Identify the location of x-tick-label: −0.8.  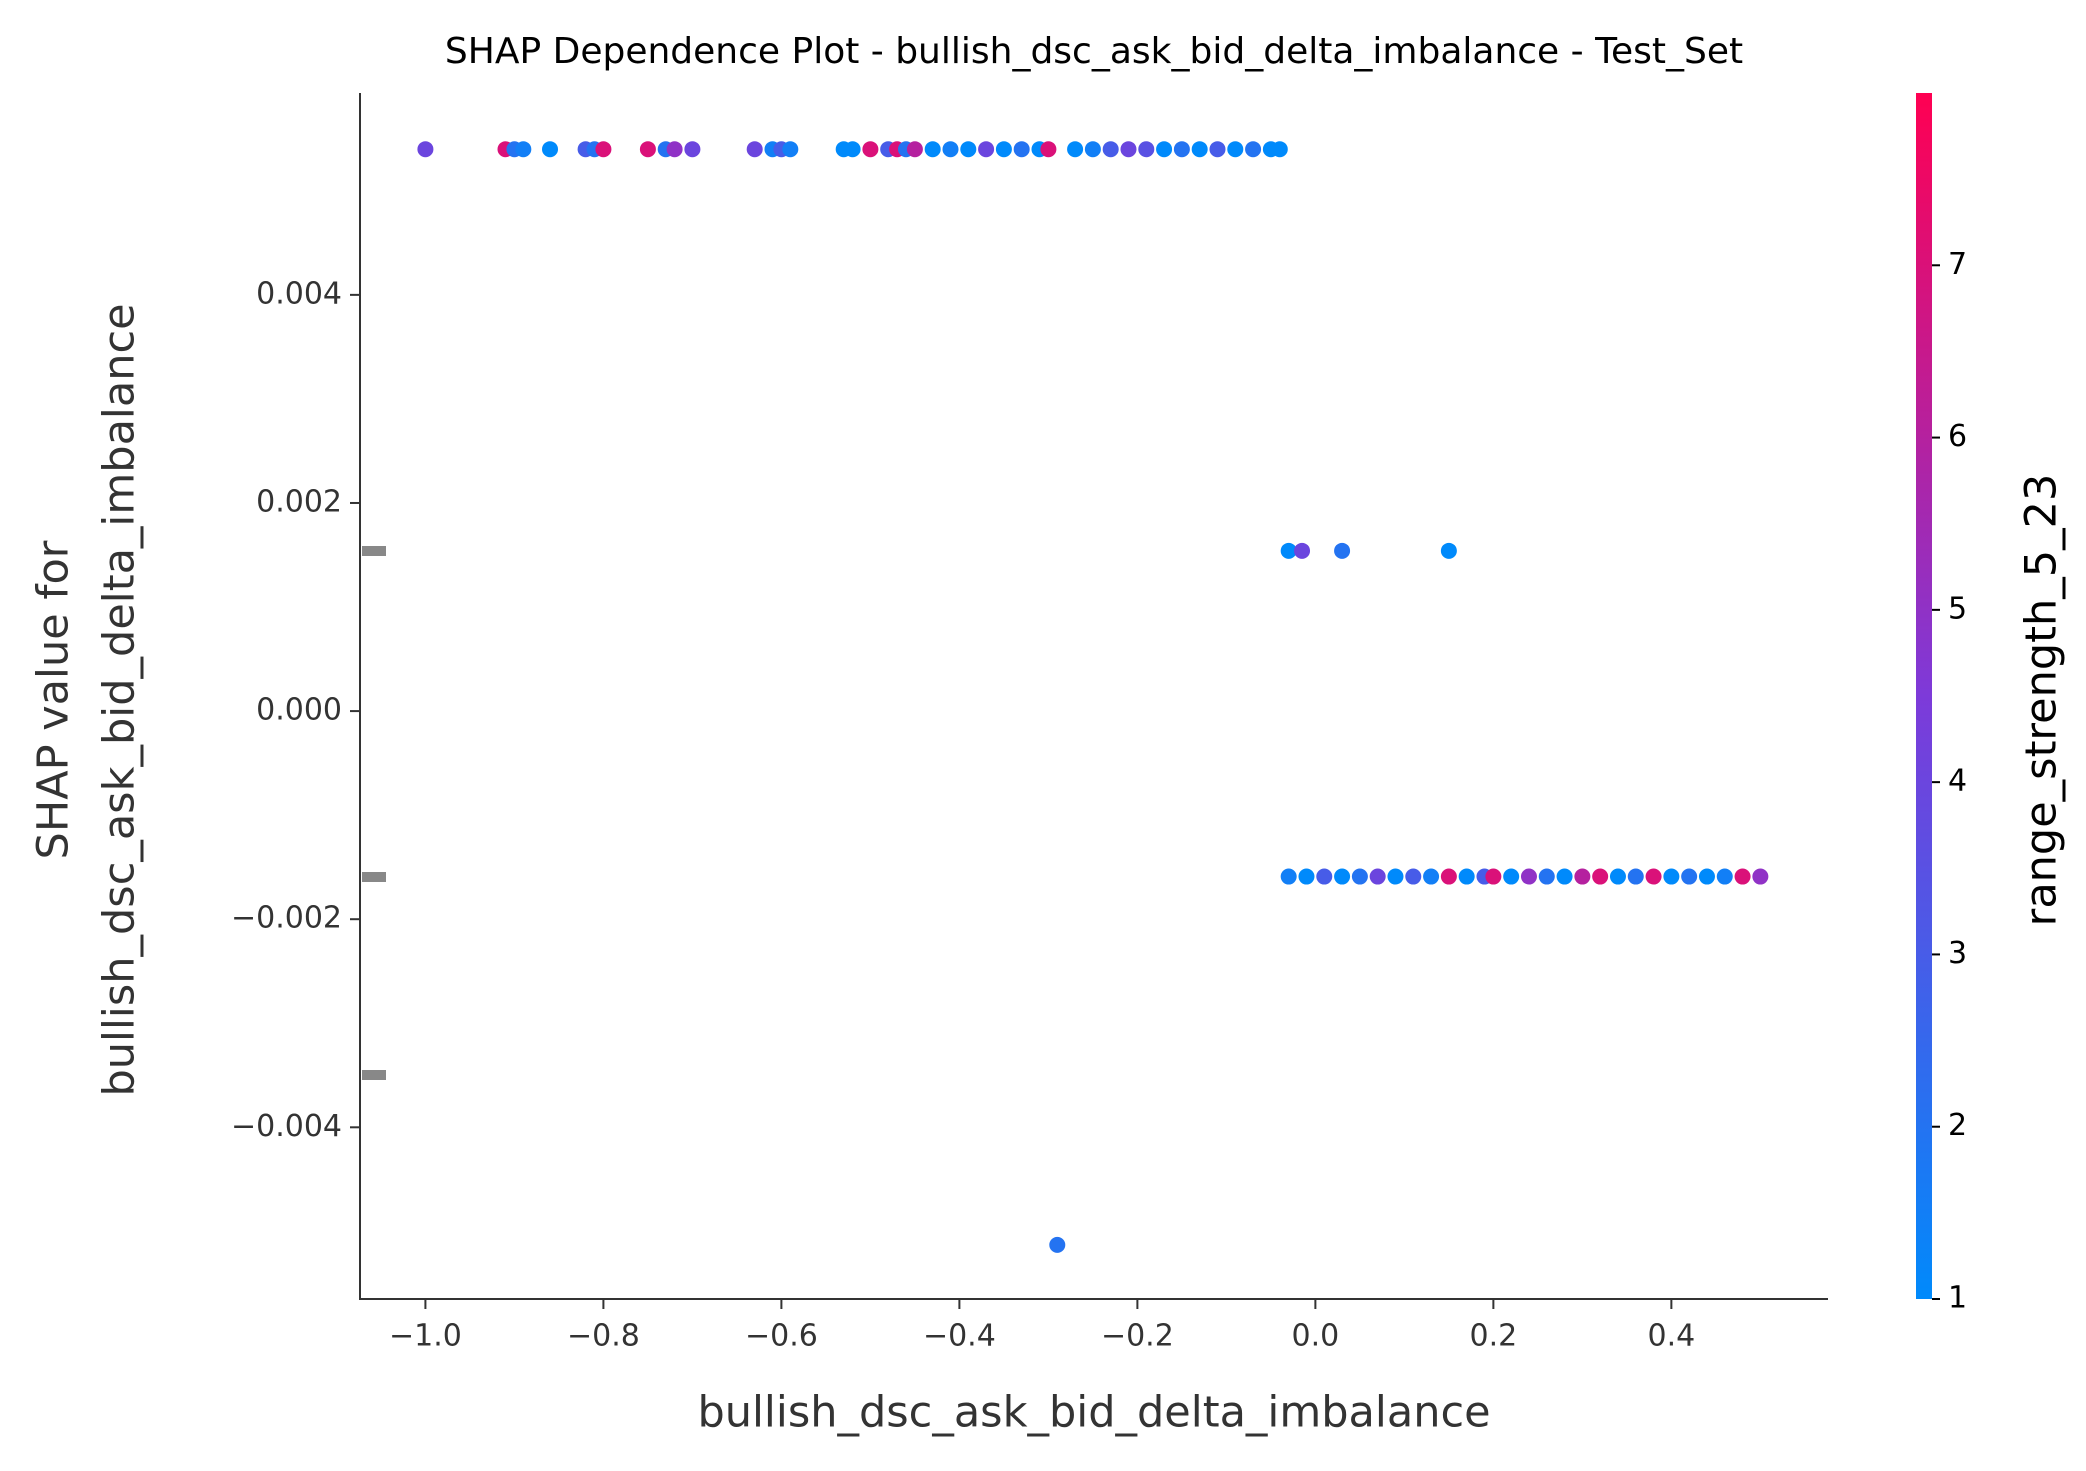
(603, 1336).